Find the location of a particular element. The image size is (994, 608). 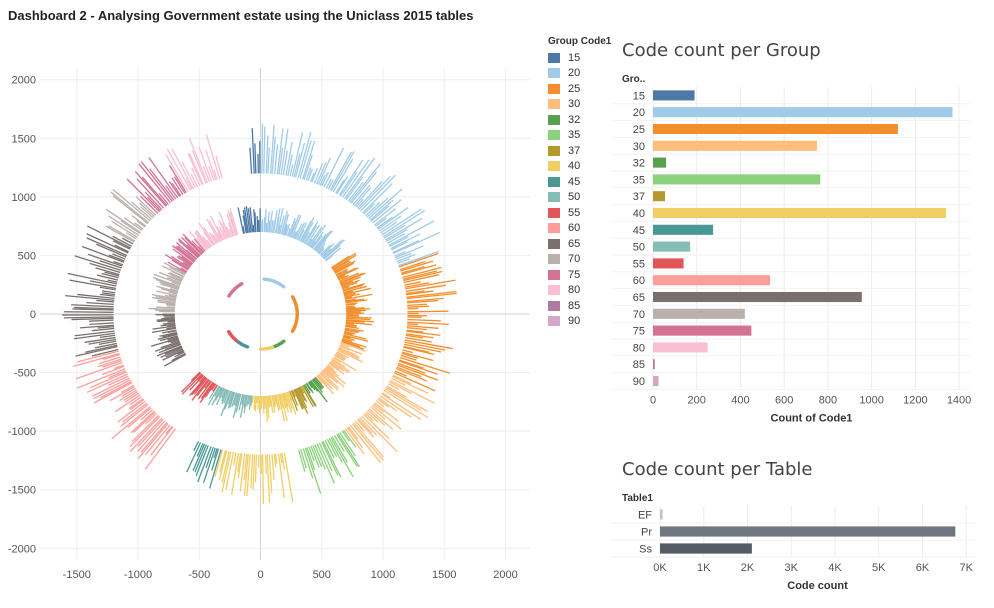

x-tick-label: 1200 is located at coordinates (915, 400).